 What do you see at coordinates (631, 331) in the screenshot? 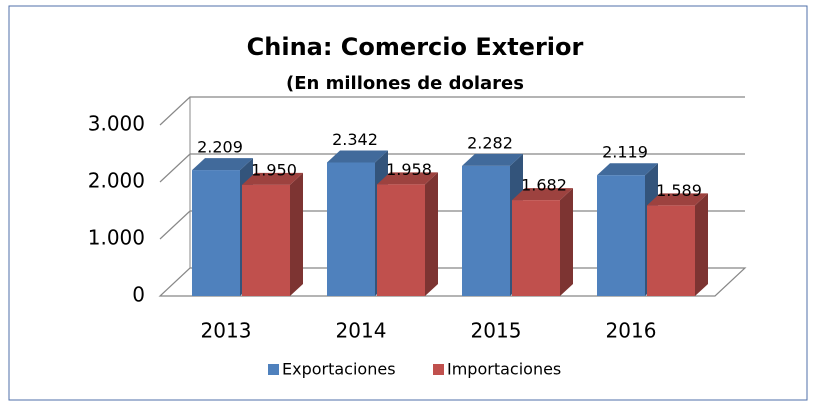
I see `x-tick-label: 2016` at bounding box center [631, 331].